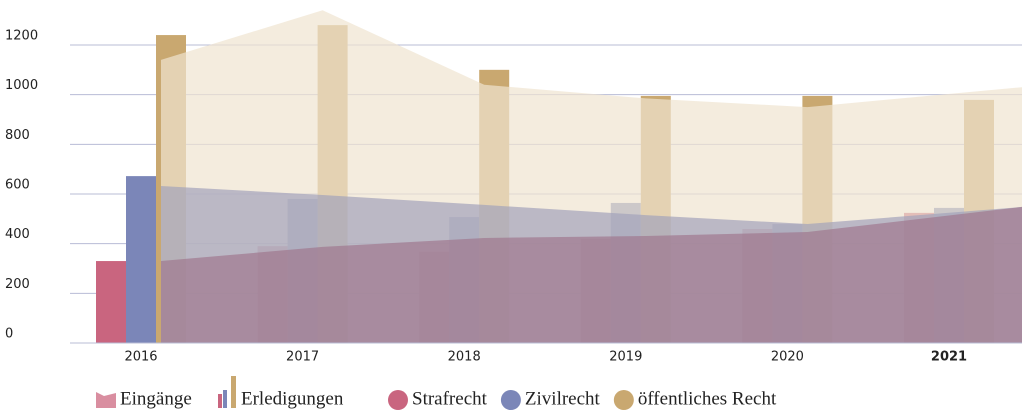 The image size is (1036, 411). What do you see at coordinates (21, 85) in the screenshot?
I see `y-tick-label: 1000` at bounding box center [21, 85].